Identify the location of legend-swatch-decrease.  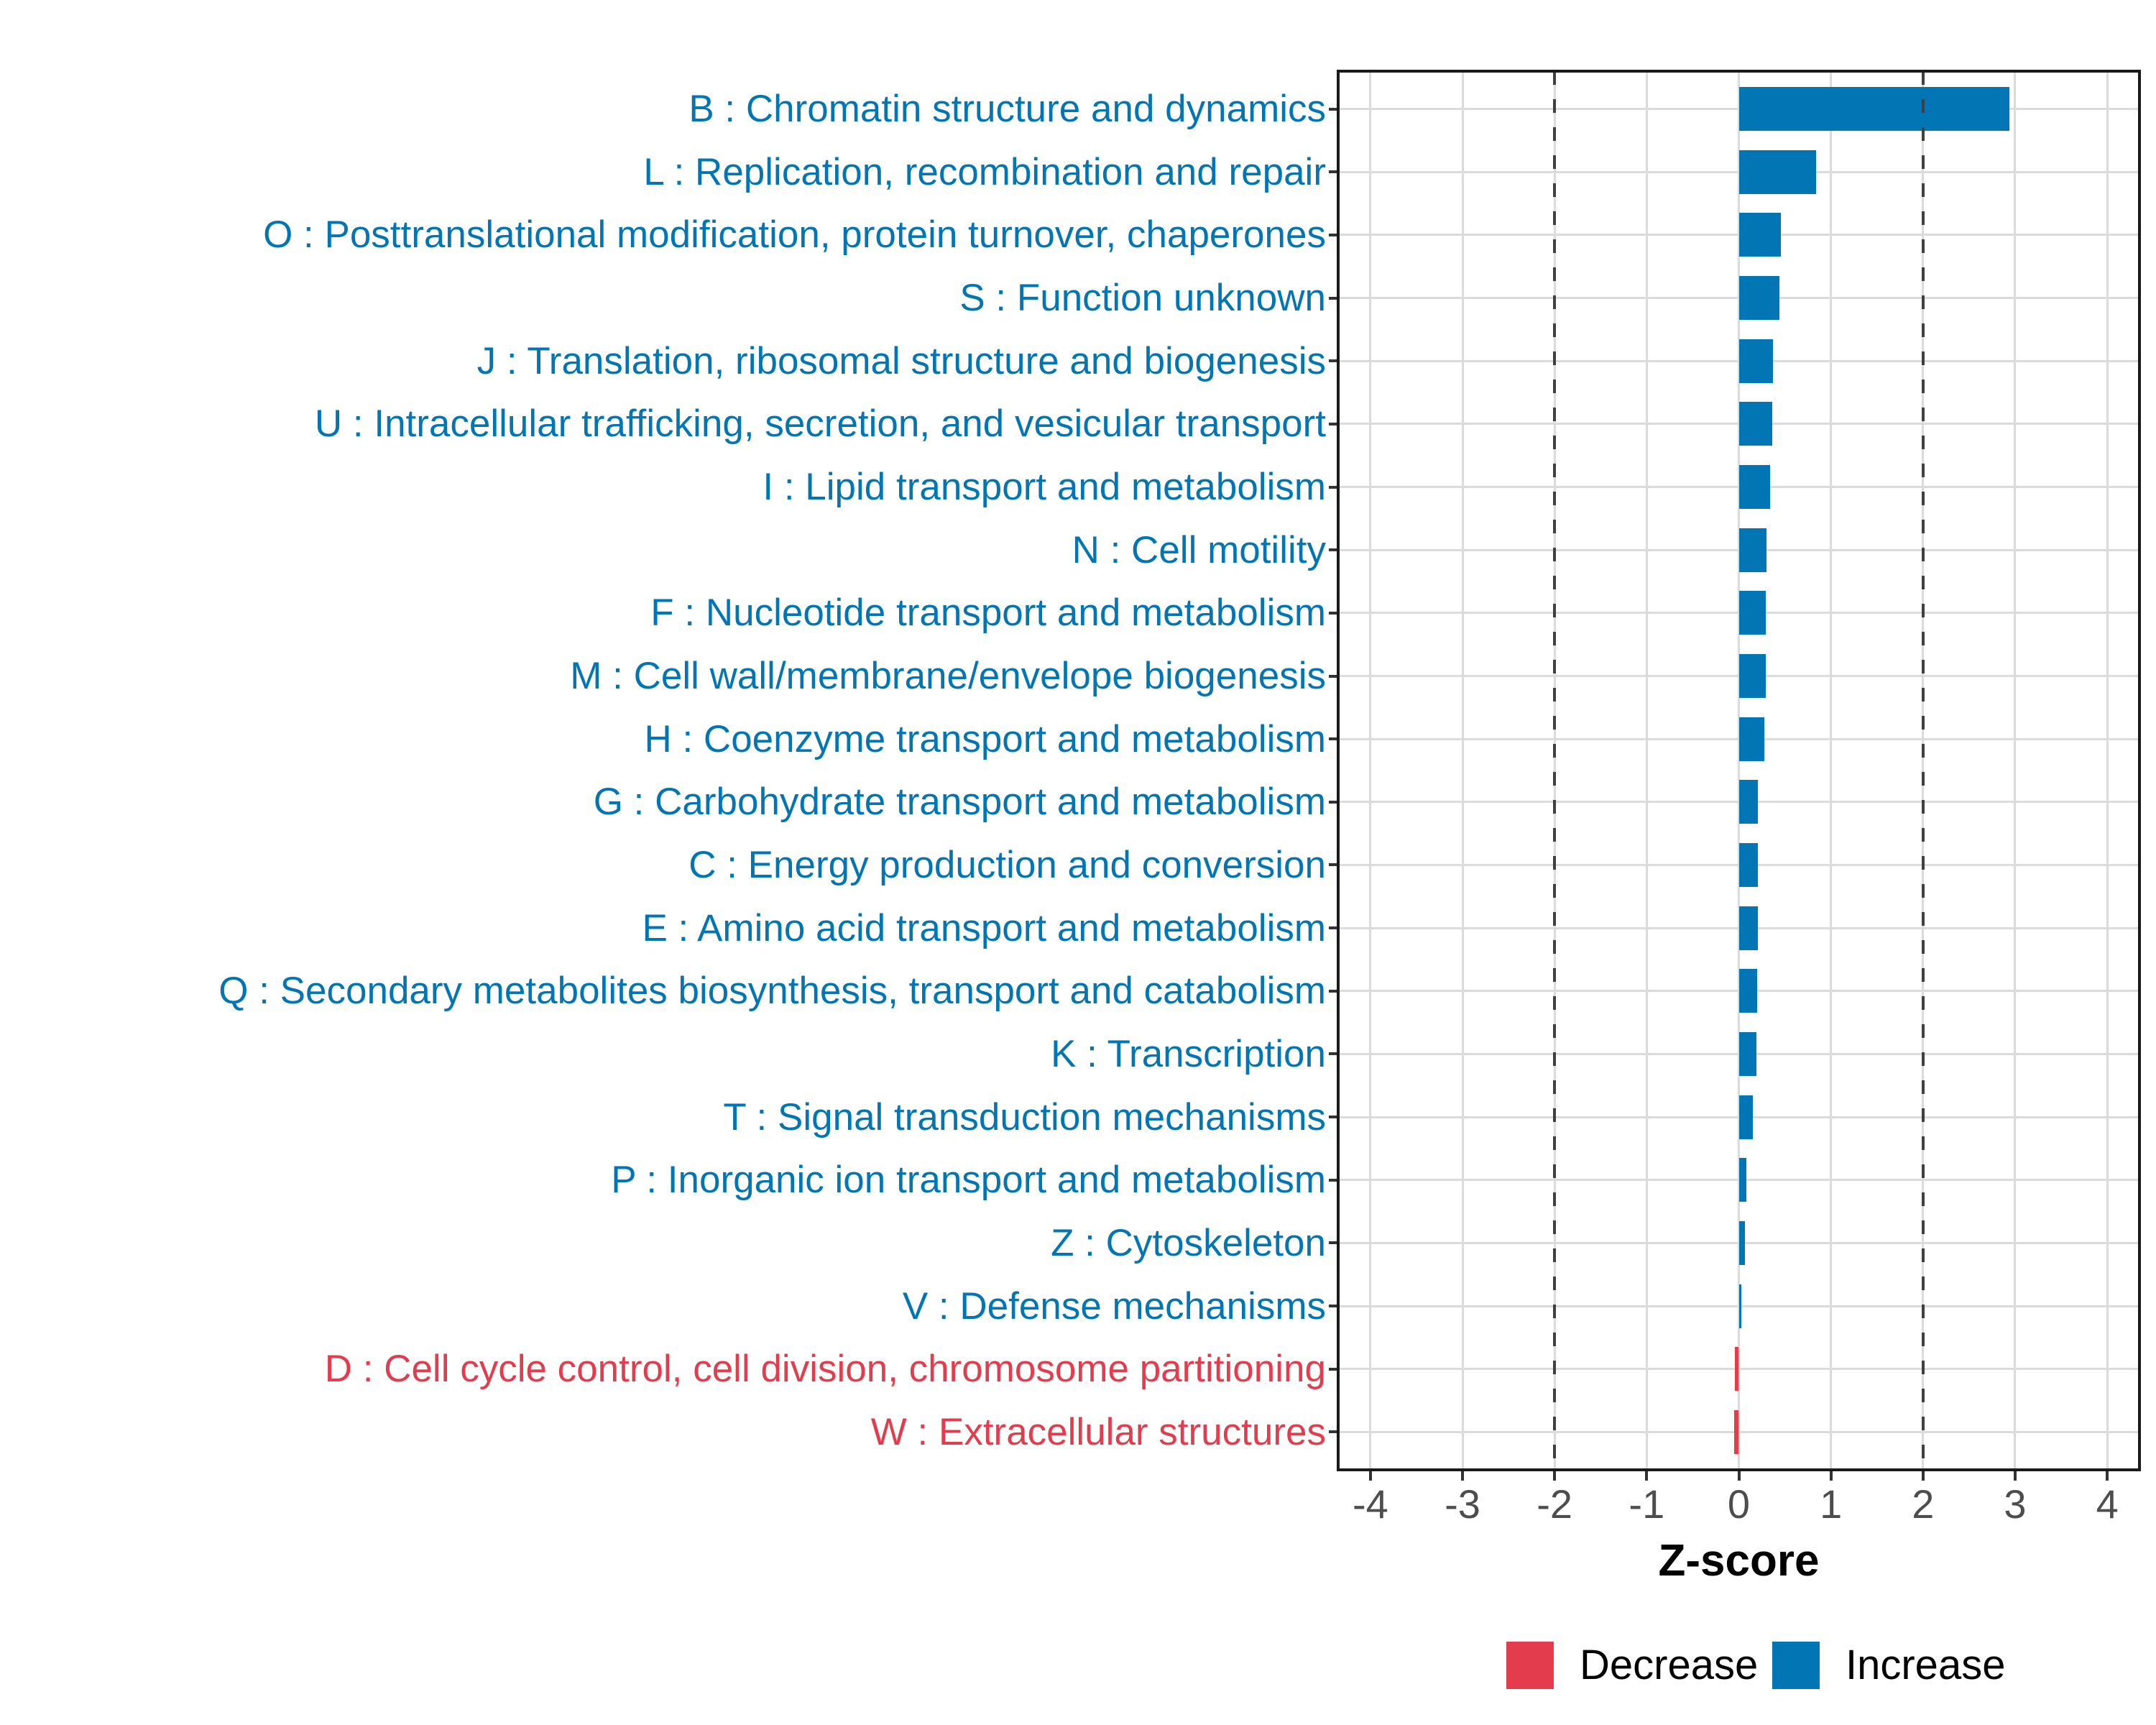
(1530, 1665).